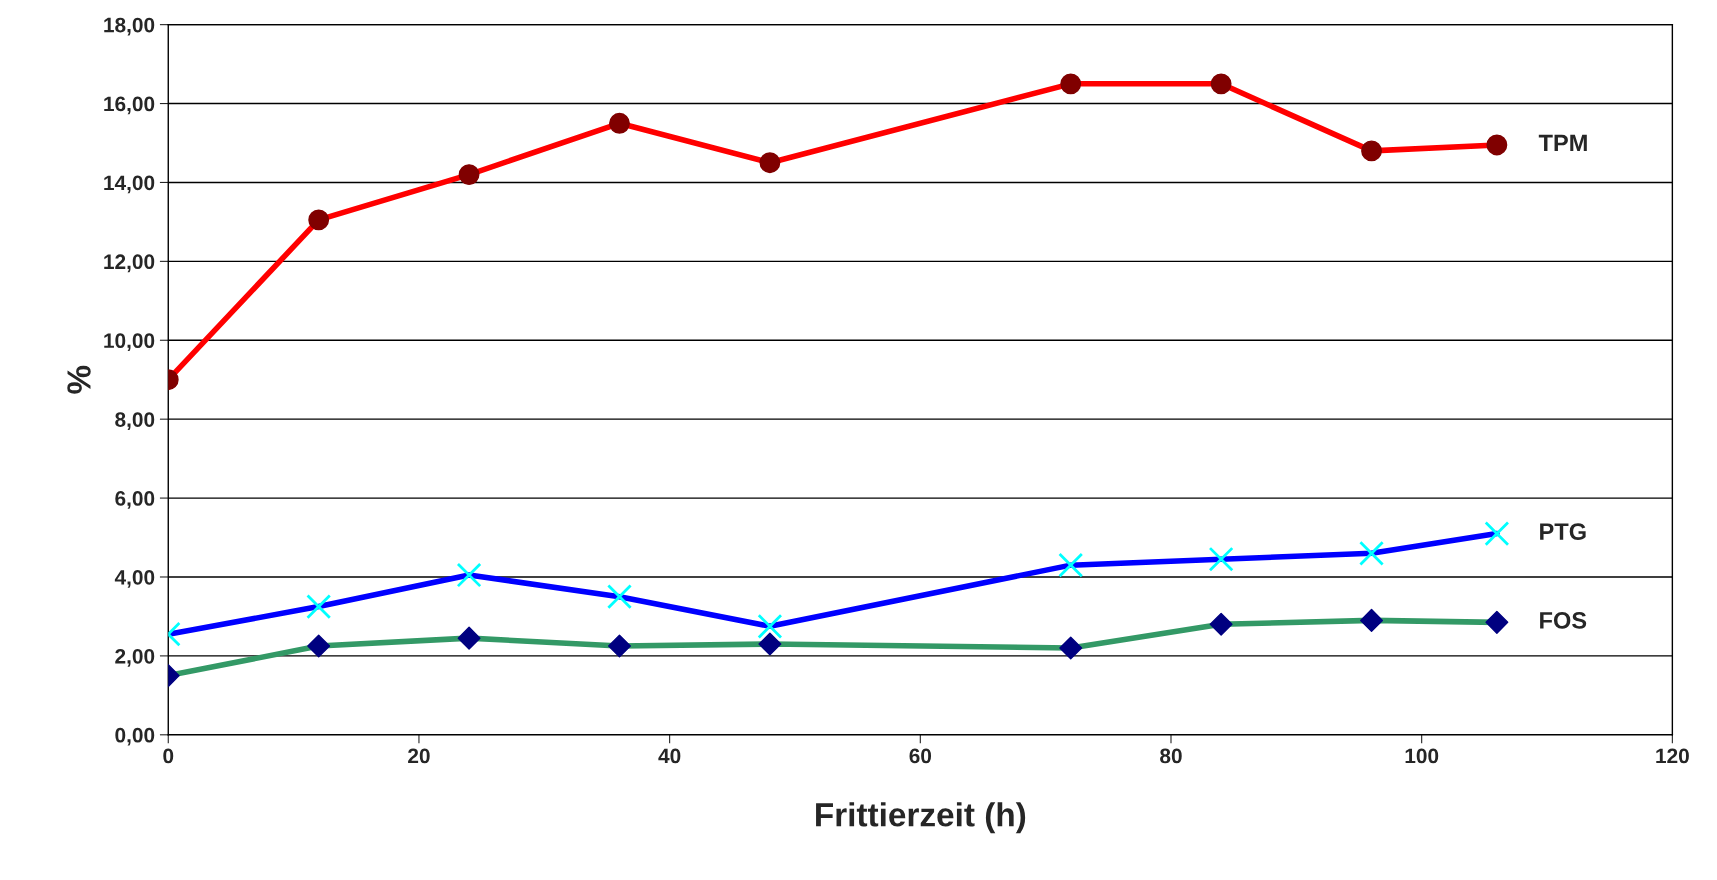 This screenshot has height=880, width=1717. I want to click on x-tick-label: 60, so click(920, 756).